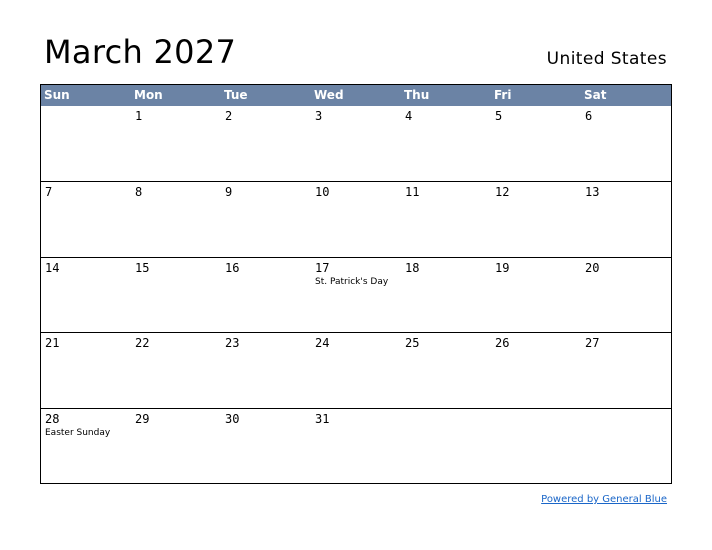 The height and width of the screenshot is (550, 712). Describe the element at coordinates (148, 95) in the screenshot. I see `weekday-mon: Mon` at that location.